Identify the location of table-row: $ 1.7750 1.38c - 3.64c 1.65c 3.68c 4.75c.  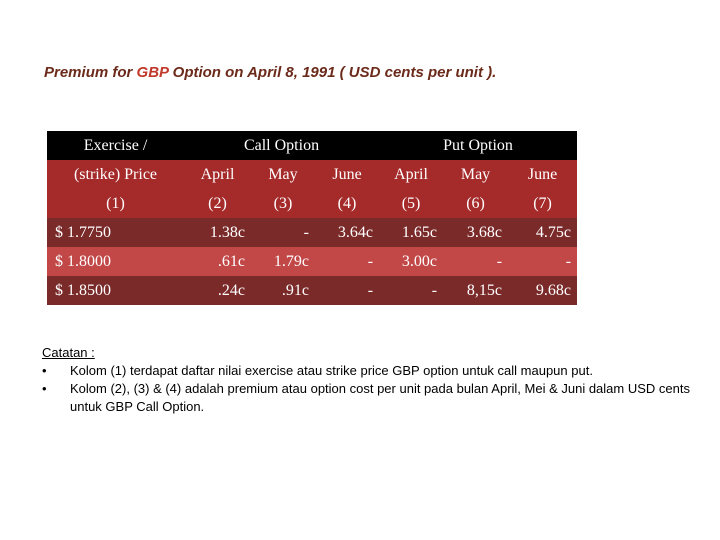
(312, 232).